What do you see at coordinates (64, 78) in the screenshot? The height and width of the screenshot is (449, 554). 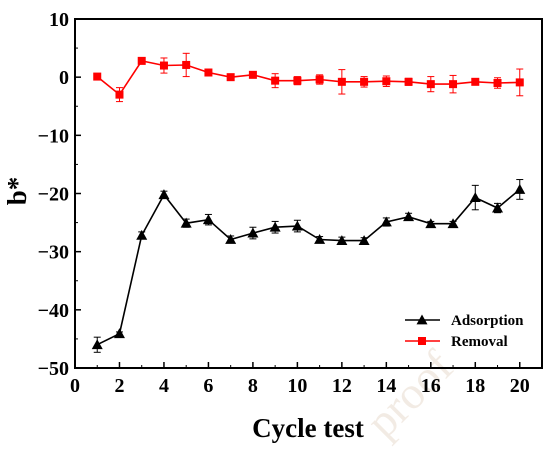 I see `y-tick-label: 0` at bounding box center [64, 78].